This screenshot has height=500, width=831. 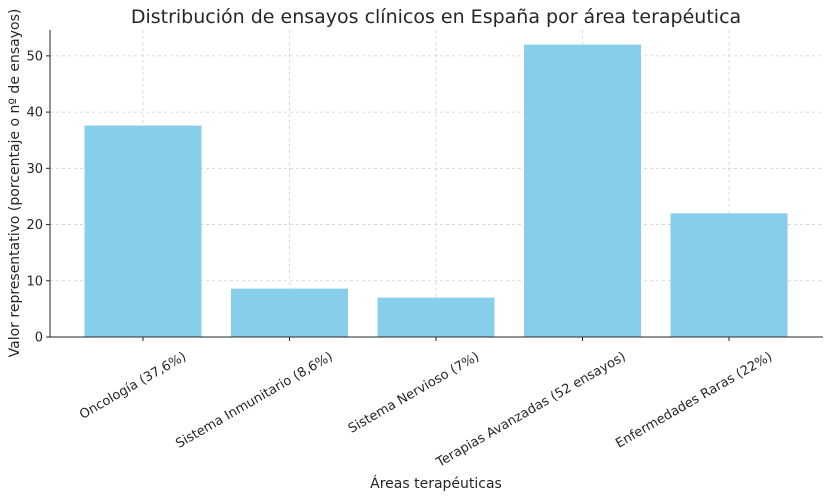 What do you see at coordinates (34, 56) in the screenshot?
I see `y-tick-label: 50` at bounding box center [34, 56].